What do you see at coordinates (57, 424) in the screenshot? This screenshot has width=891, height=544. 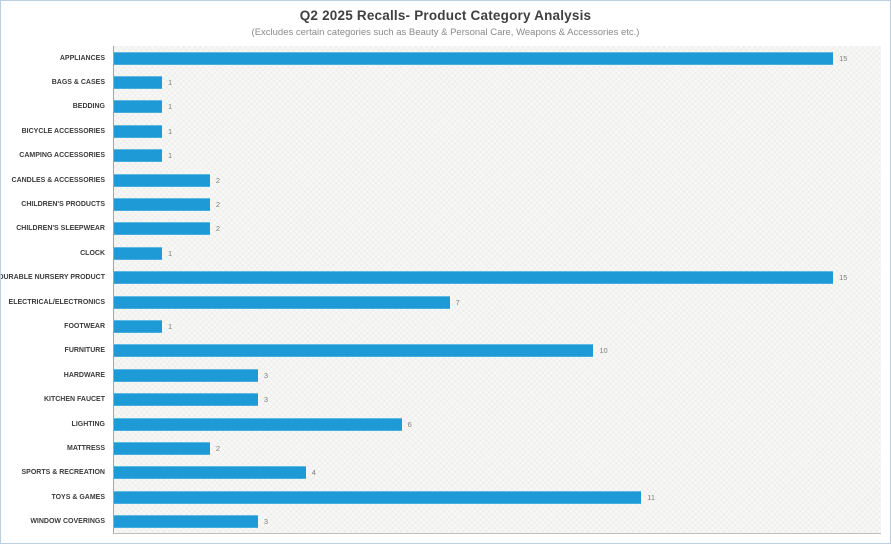 I see `category-label-row: LIGHTING` at bounding box center [57, 424].